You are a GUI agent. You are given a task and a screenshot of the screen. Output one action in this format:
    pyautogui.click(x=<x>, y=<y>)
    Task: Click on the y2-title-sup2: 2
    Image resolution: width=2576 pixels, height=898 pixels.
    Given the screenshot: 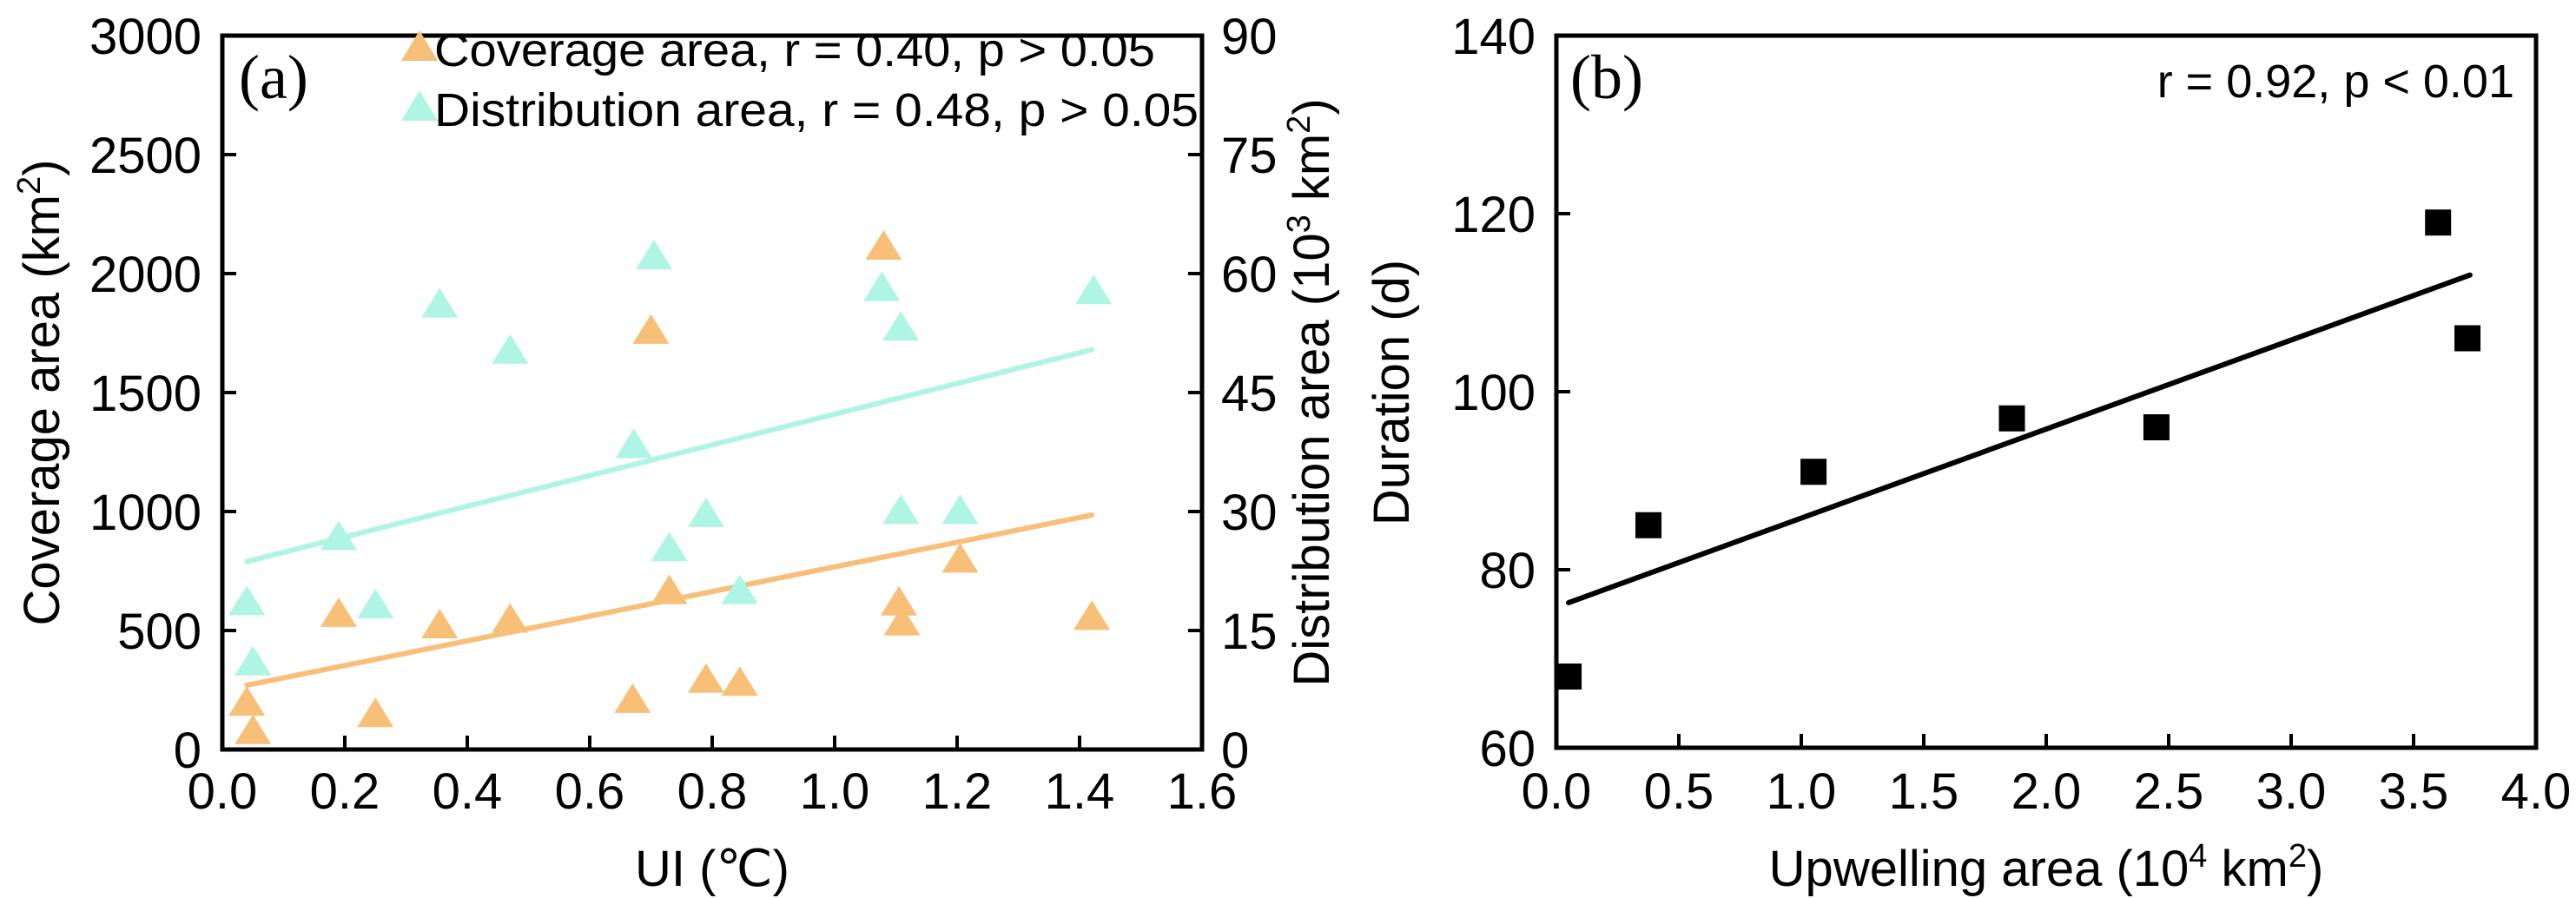 What is the action you would take?
    pyautogui.click(x=1300, y=125)
    